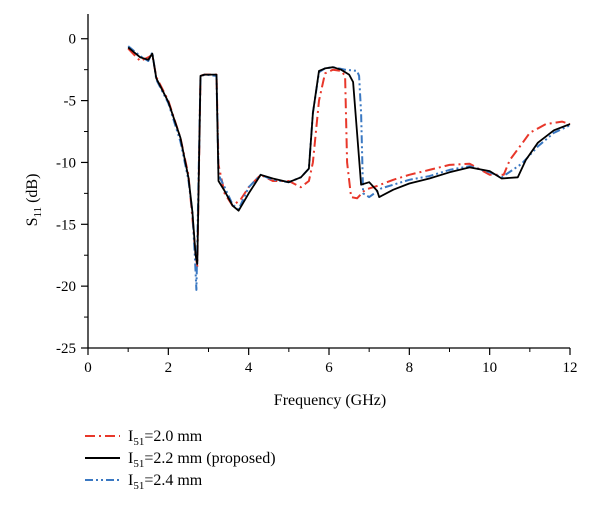 This screenshot has height=516, width=600. I want to click on y-tick-label: 0, so click(73, 40).